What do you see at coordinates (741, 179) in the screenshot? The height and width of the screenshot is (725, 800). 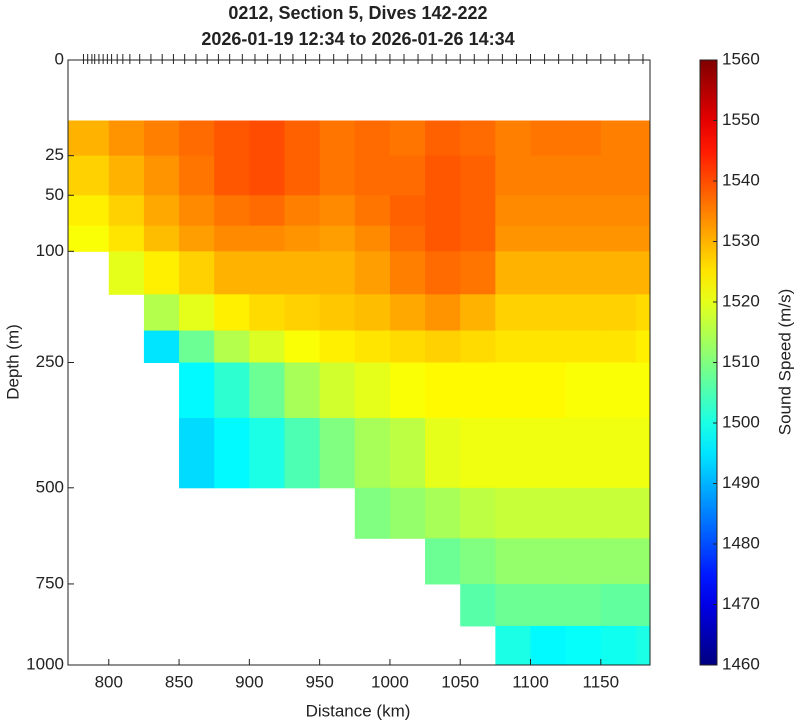 I see `colorbar-tick-label: 1540` at bounding box center [741, 179].